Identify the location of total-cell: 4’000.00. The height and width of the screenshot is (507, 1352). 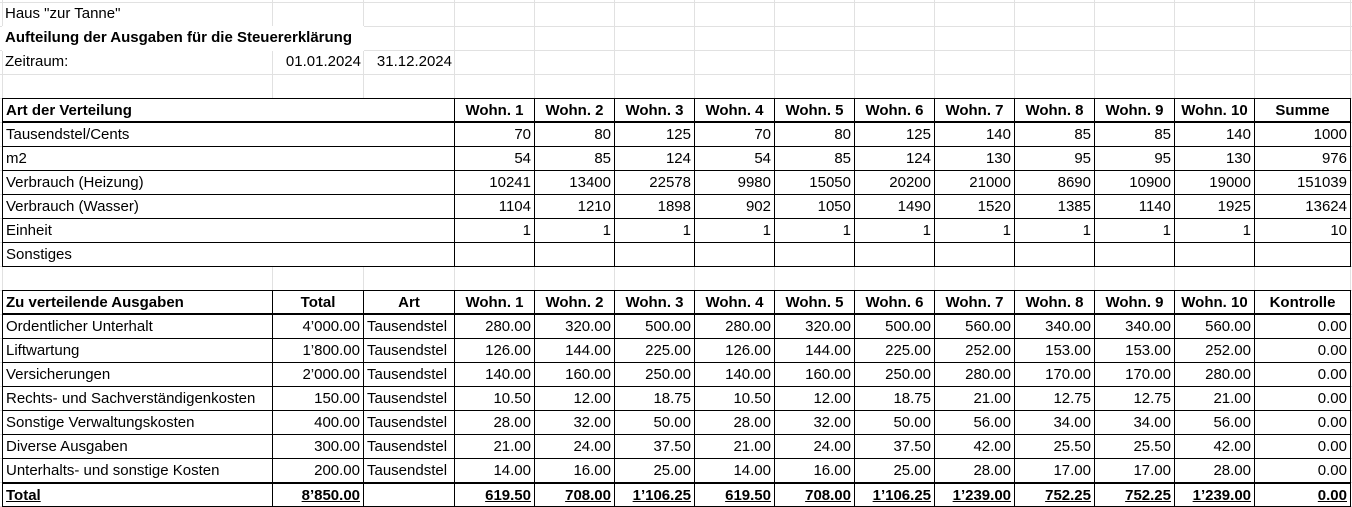
(318, 326).